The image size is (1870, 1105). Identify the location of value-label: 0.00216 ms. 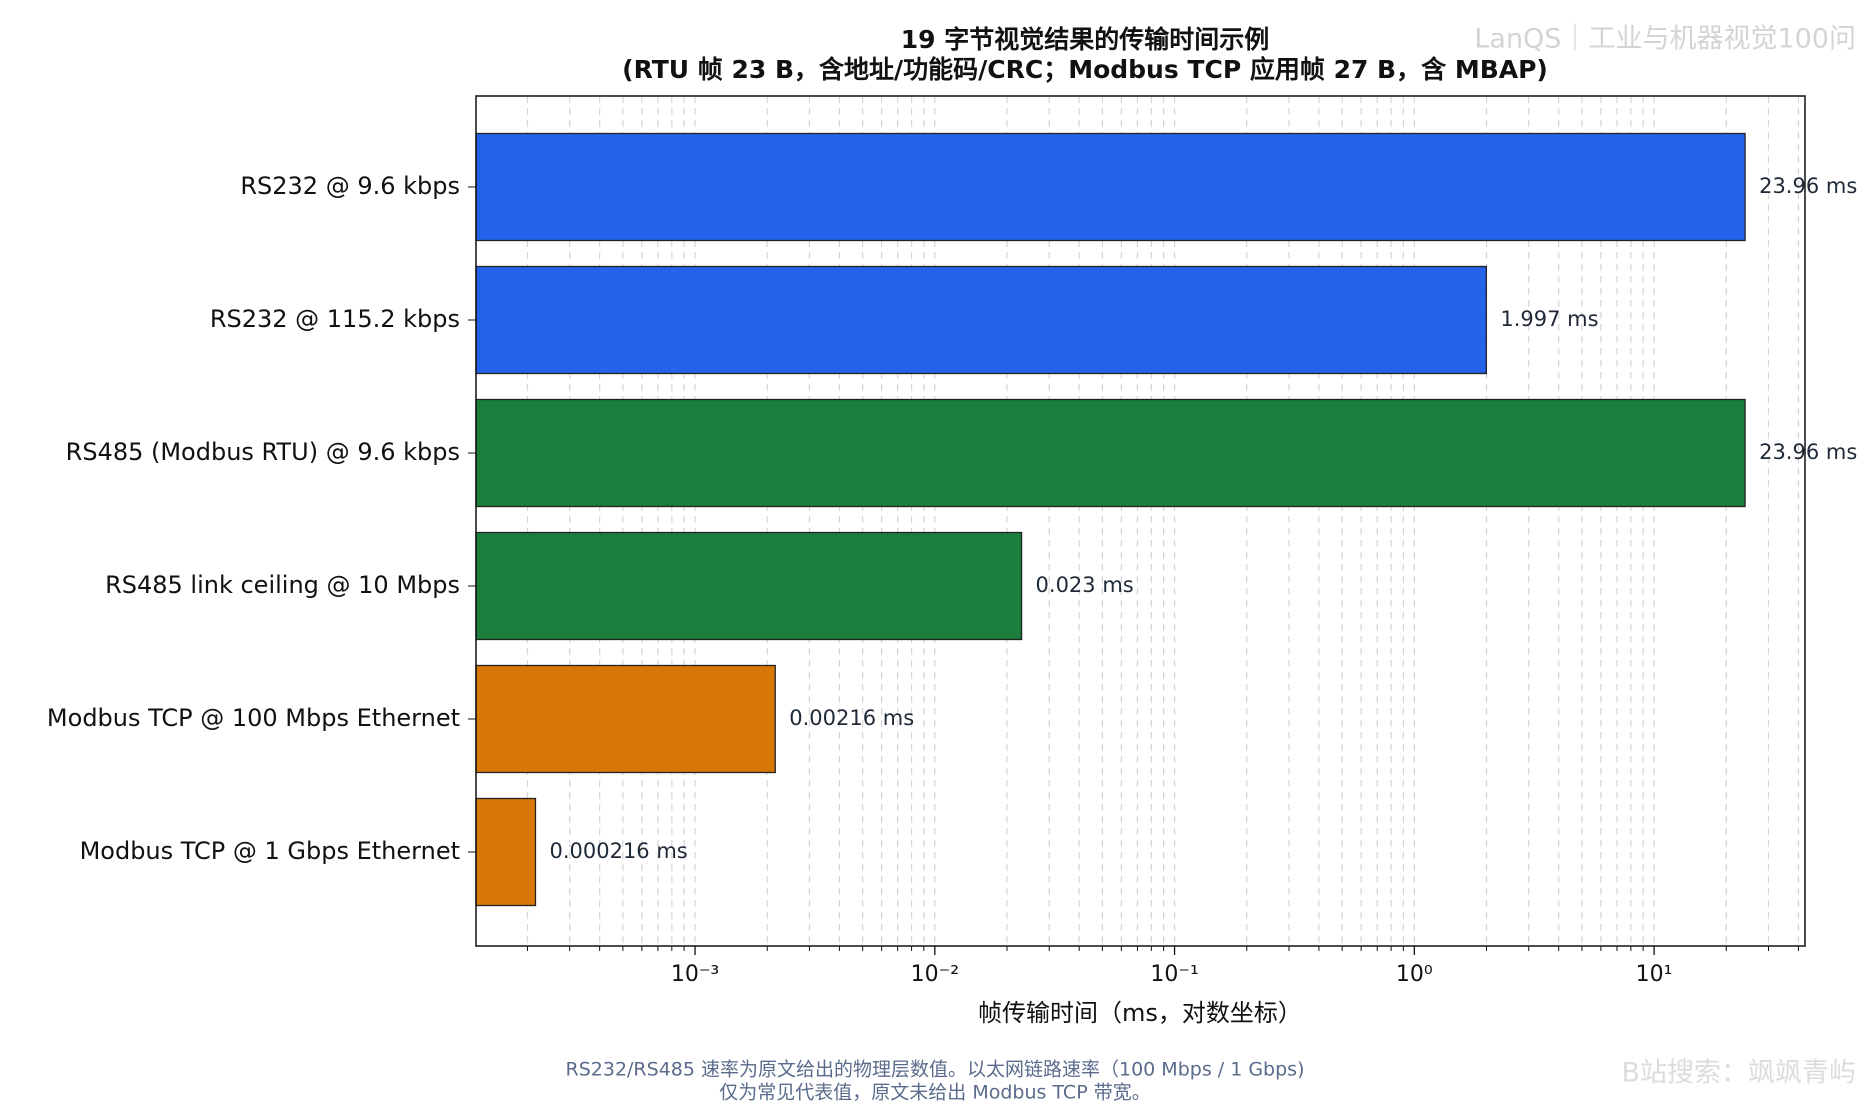
(851, 718).